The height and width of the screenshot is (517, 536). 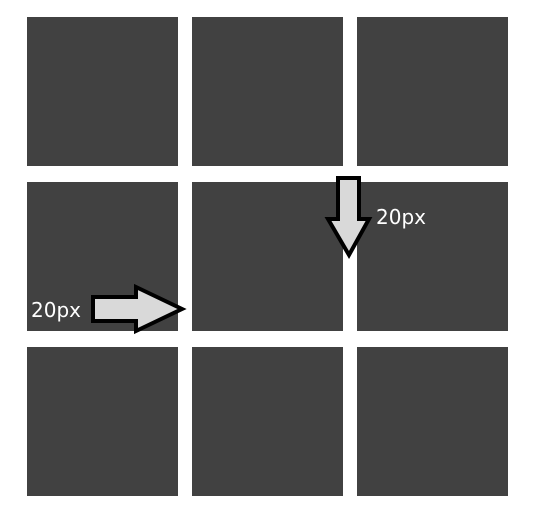 What do you see at coordinates (401, 217) in the screenshot?
I see `vertical-gap-label: 20px` at bounding box center [401, 217].